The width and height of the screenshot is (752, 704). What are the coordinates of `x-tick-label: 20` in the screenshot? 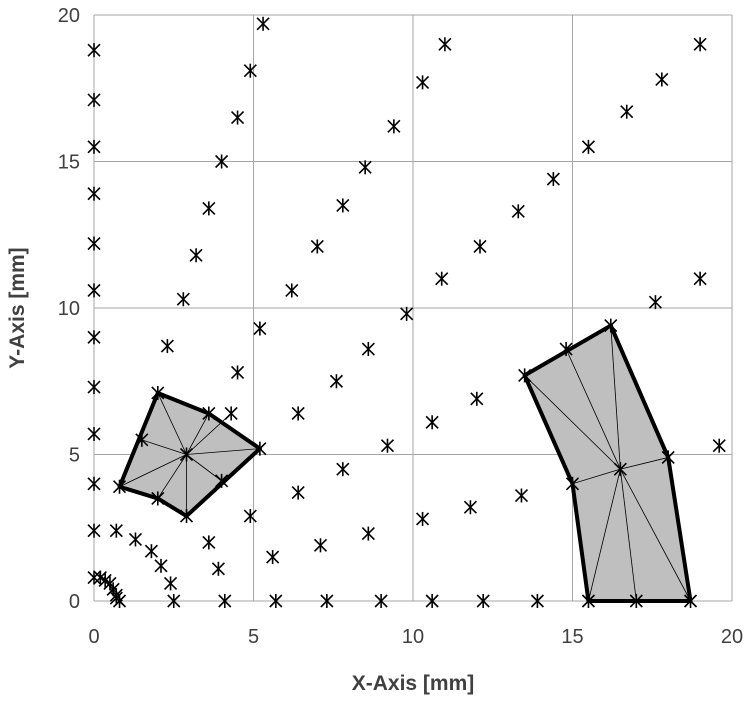 It's located at (732, 637).